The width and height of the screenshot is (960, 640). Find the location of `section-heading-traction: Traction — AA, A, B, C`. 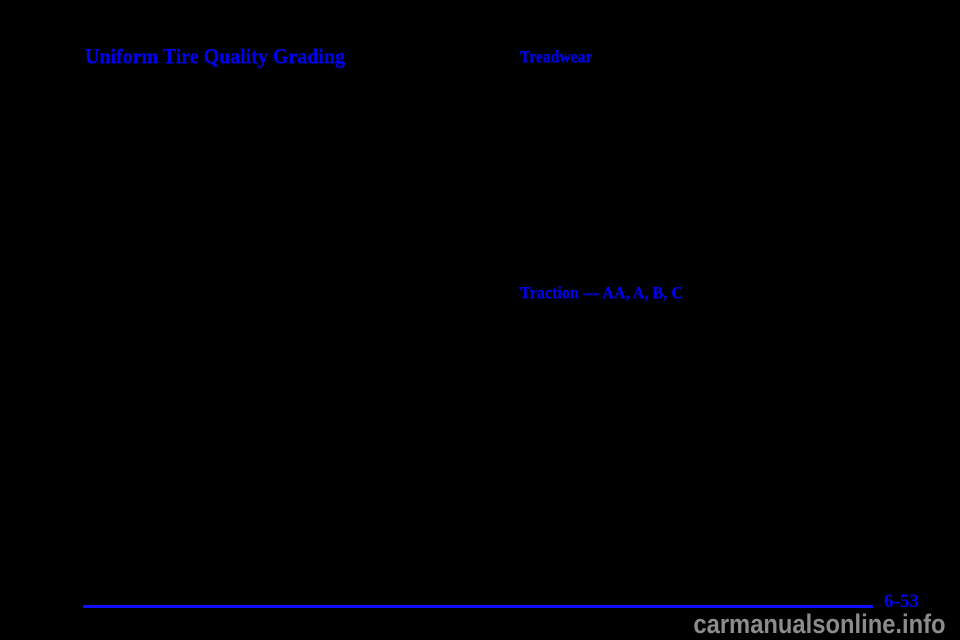

section-heading-traction: Traction — AA, A, B, C is located at coordinates (601, 292).